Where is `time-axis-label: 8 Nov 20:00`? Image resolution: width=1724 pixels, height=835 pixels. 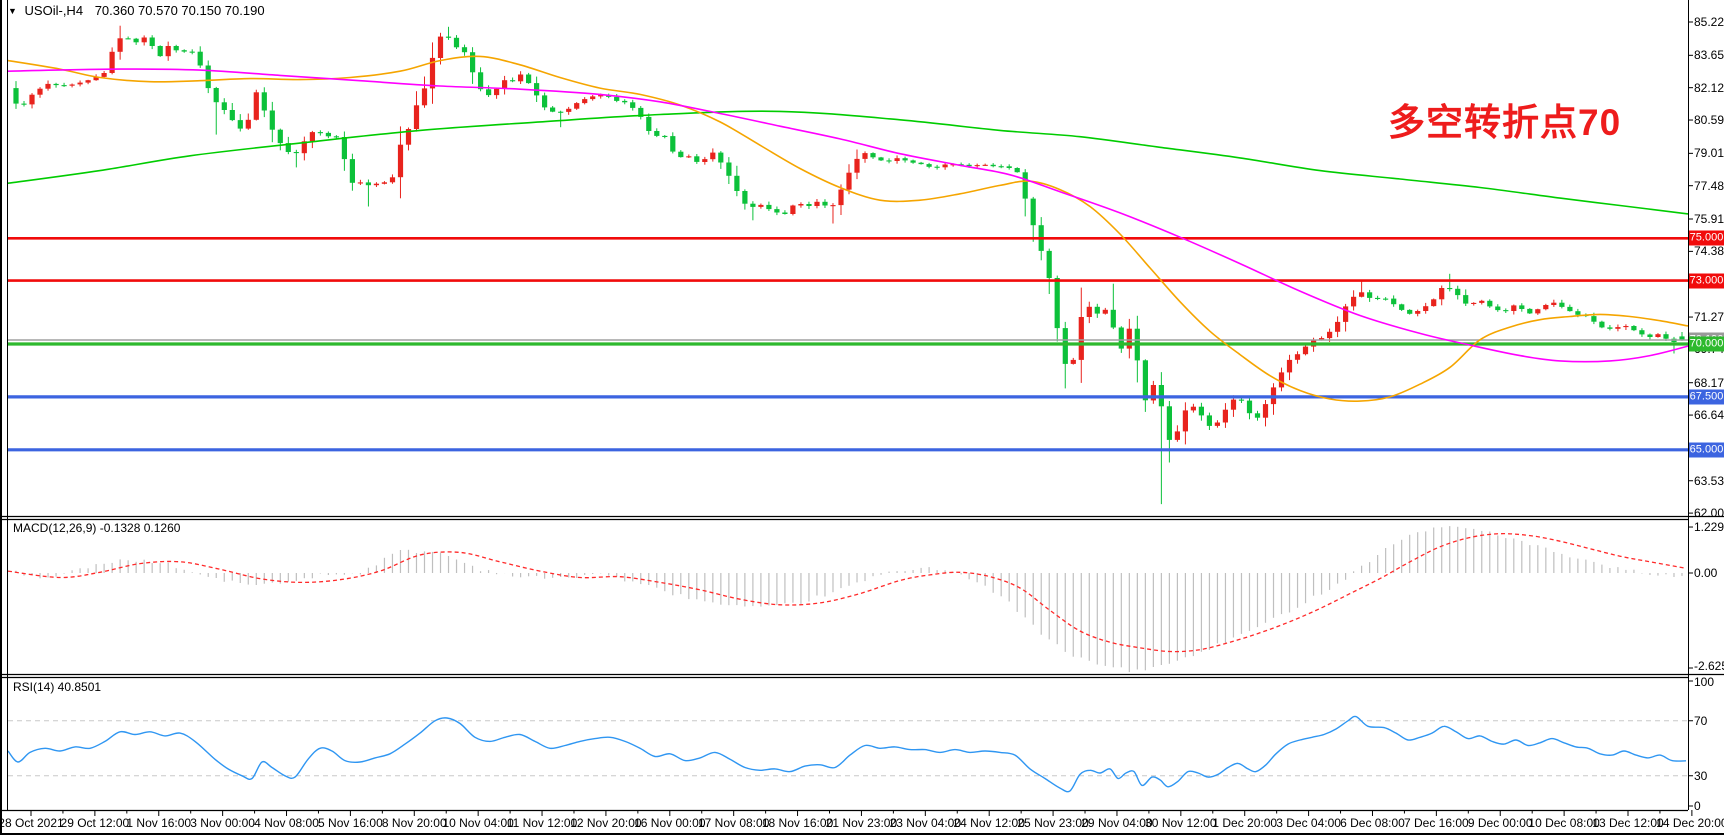
time-axis-label: 8 Nov 20:00 is located at coordinates (414, 823).